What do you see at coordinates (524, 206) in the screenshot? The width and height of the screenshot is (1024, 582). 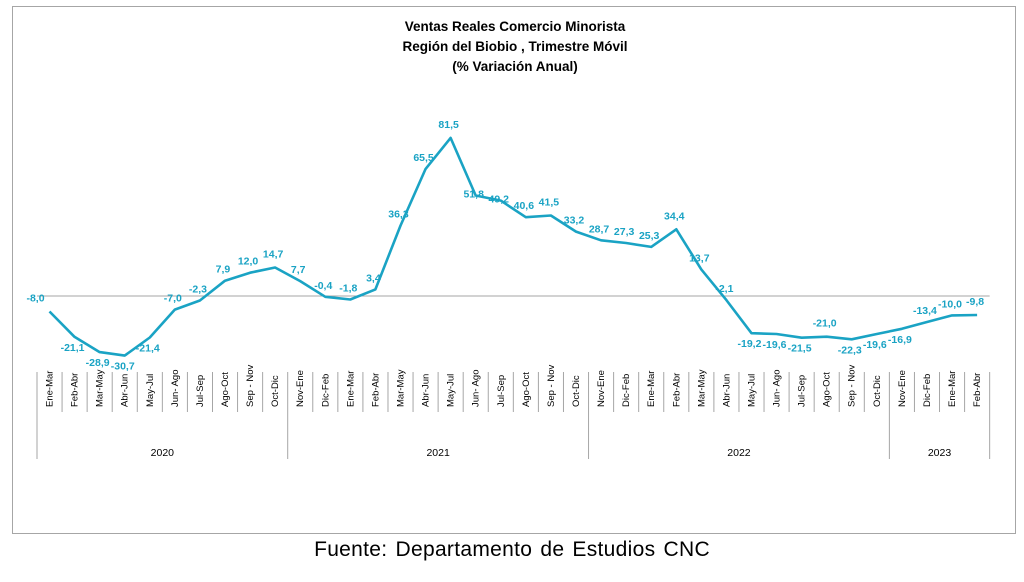 I see `data-label: 40,6` at bounding box center [524, 206].